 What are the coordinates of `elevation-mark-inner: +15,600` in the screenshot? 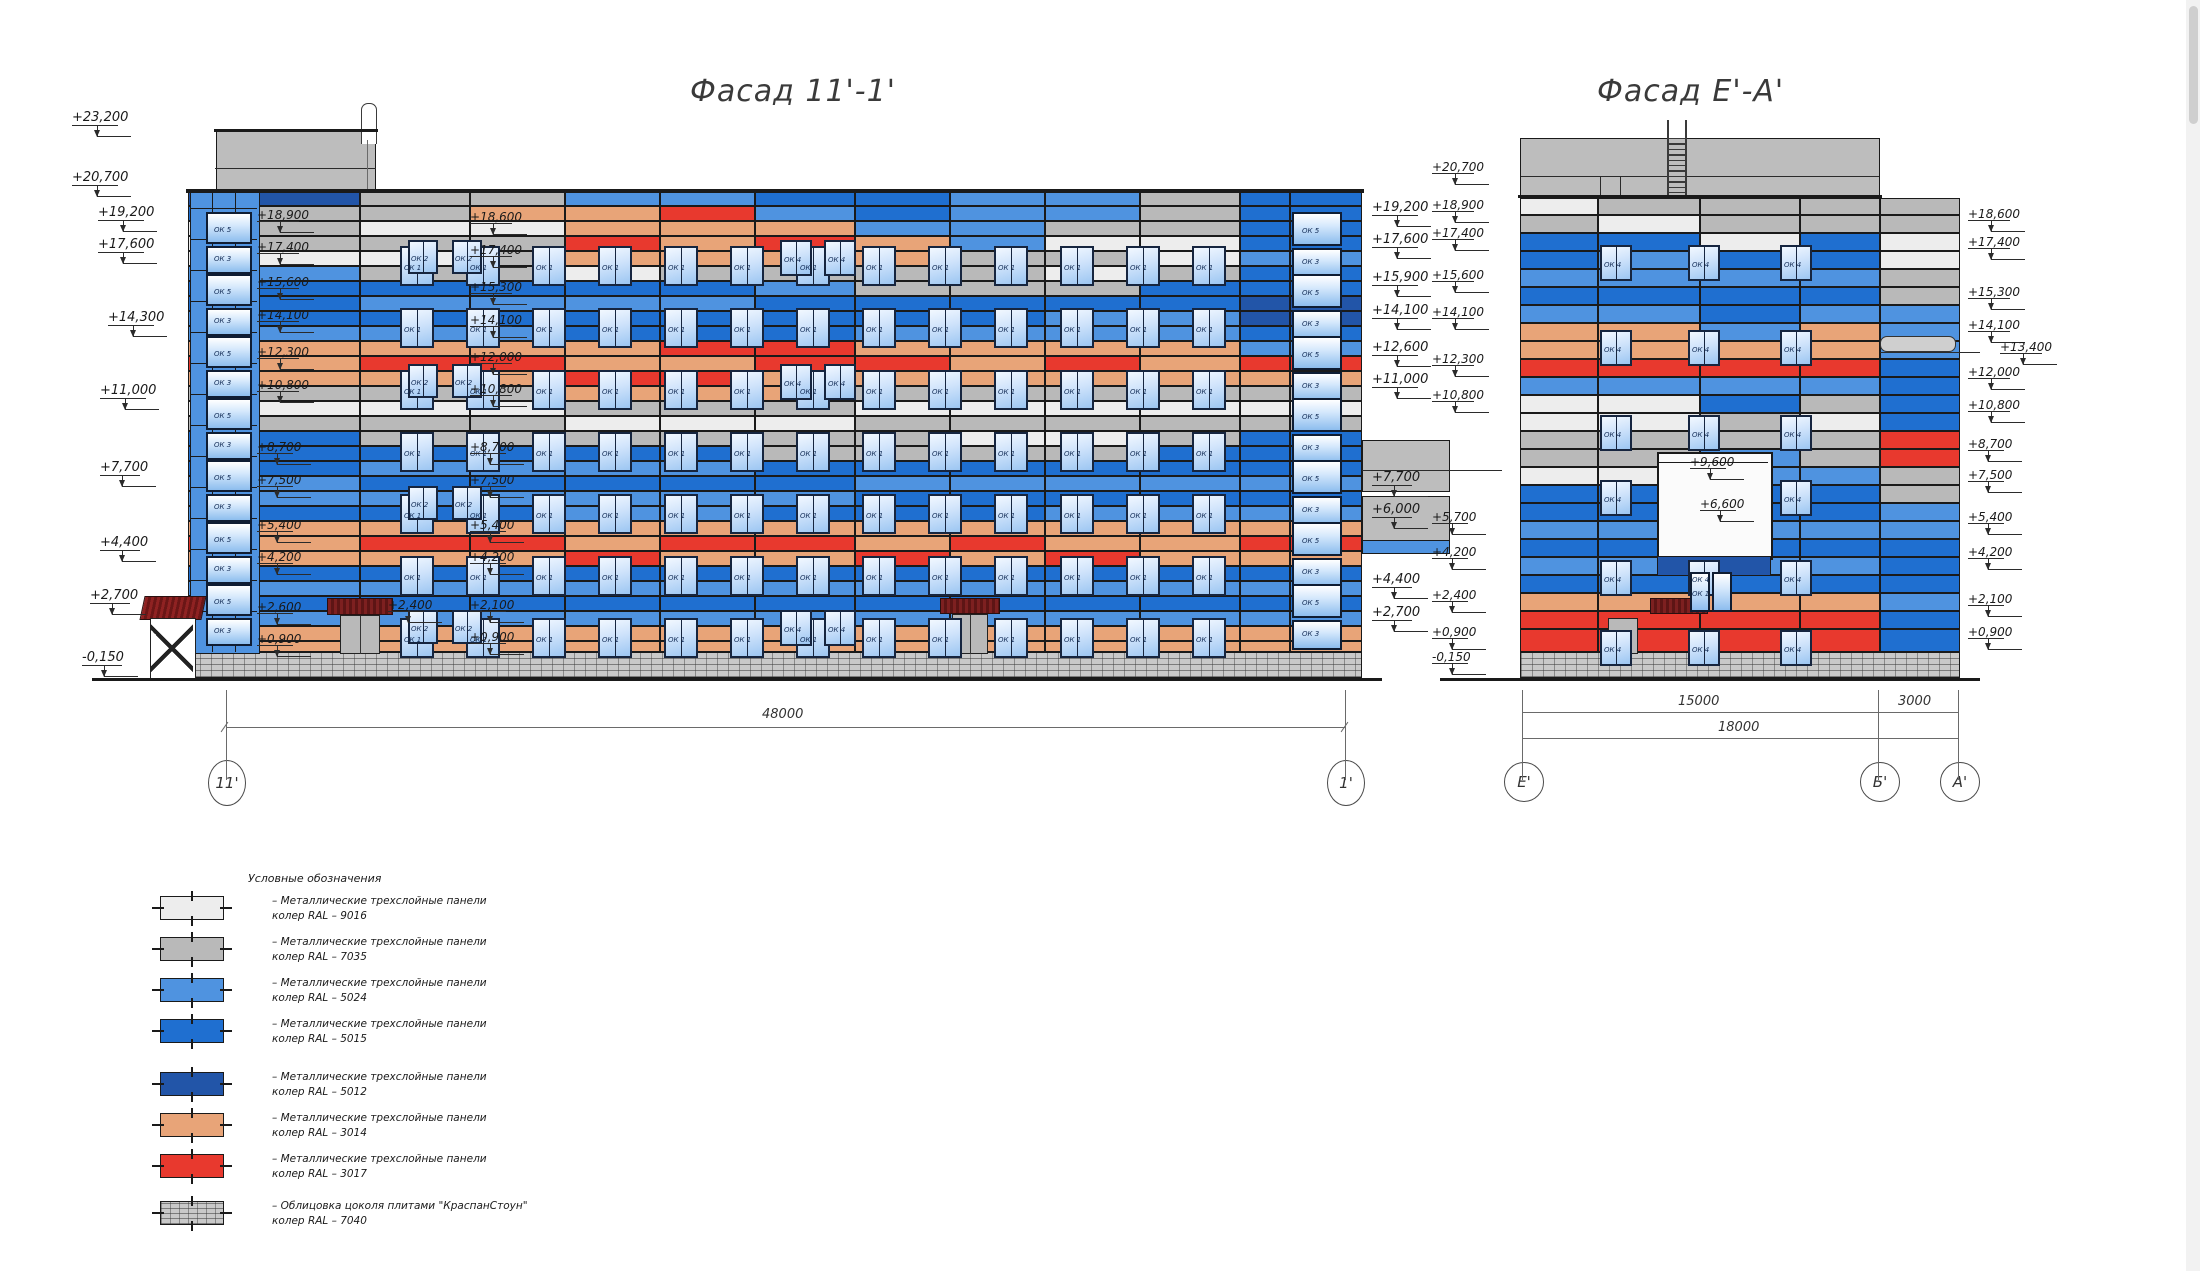 It's located at (283, 282).